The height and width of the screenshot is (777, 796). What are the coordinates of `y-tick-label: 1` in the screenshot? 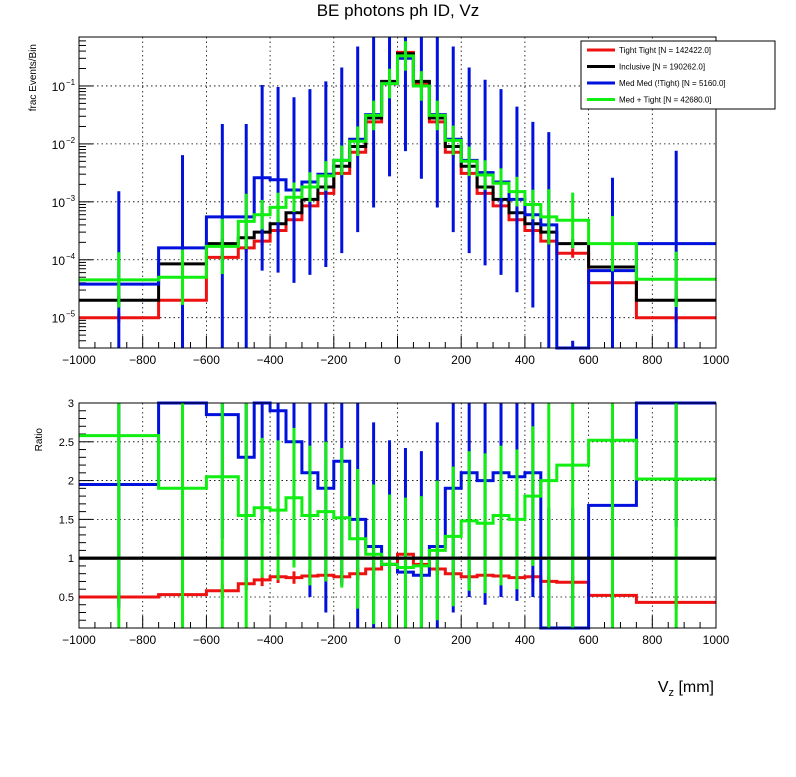 It's located at (71, 559).